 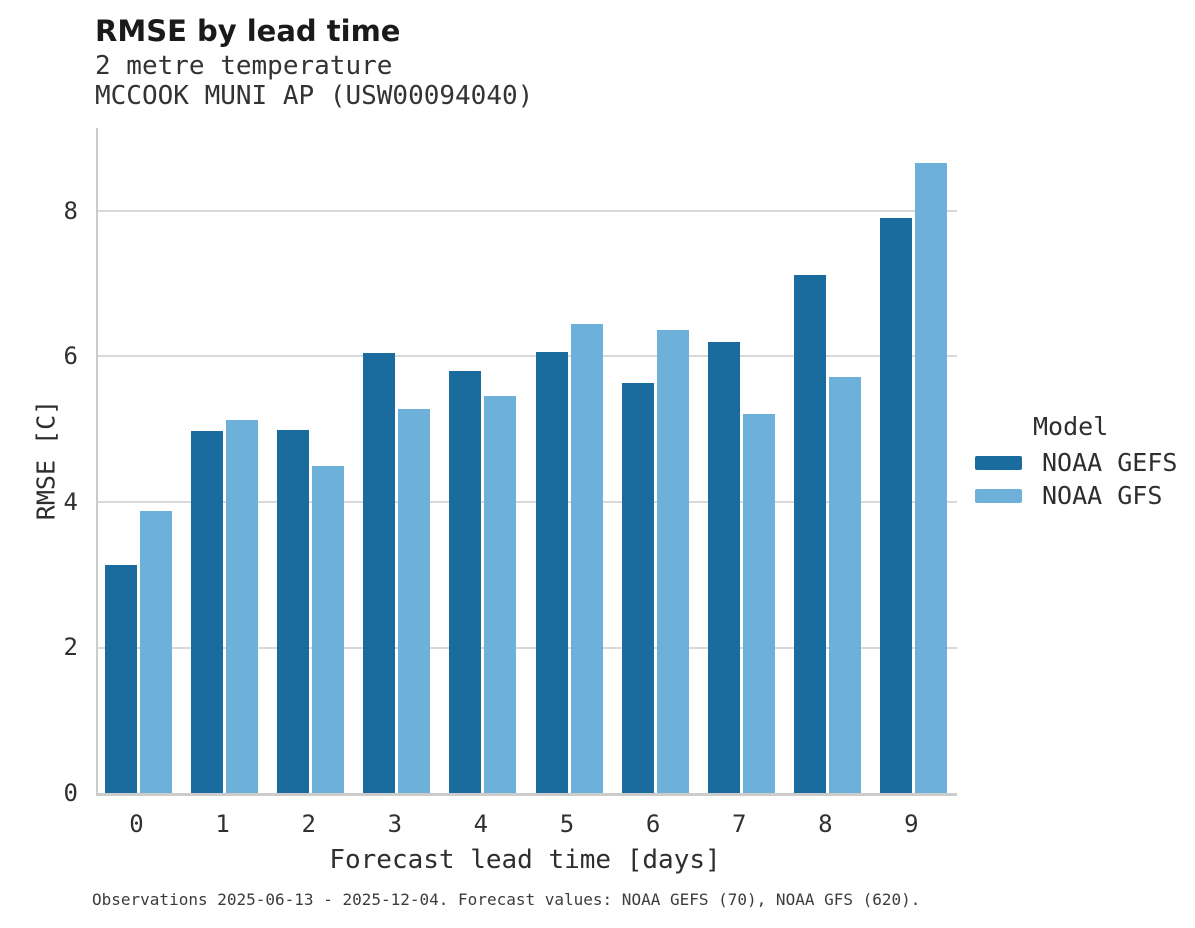 I want to click on x-tick-label-6: 6, so click(x=653, y=824).